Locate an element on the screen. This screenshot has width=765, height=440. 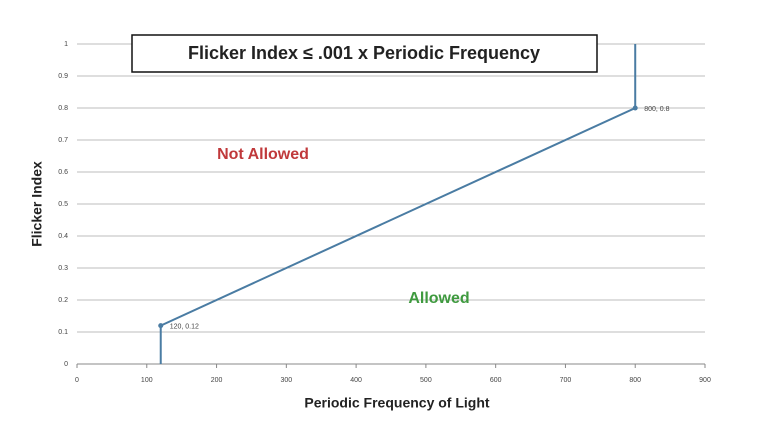
x-tick-label: 100 is located at coordinates (147, 380).